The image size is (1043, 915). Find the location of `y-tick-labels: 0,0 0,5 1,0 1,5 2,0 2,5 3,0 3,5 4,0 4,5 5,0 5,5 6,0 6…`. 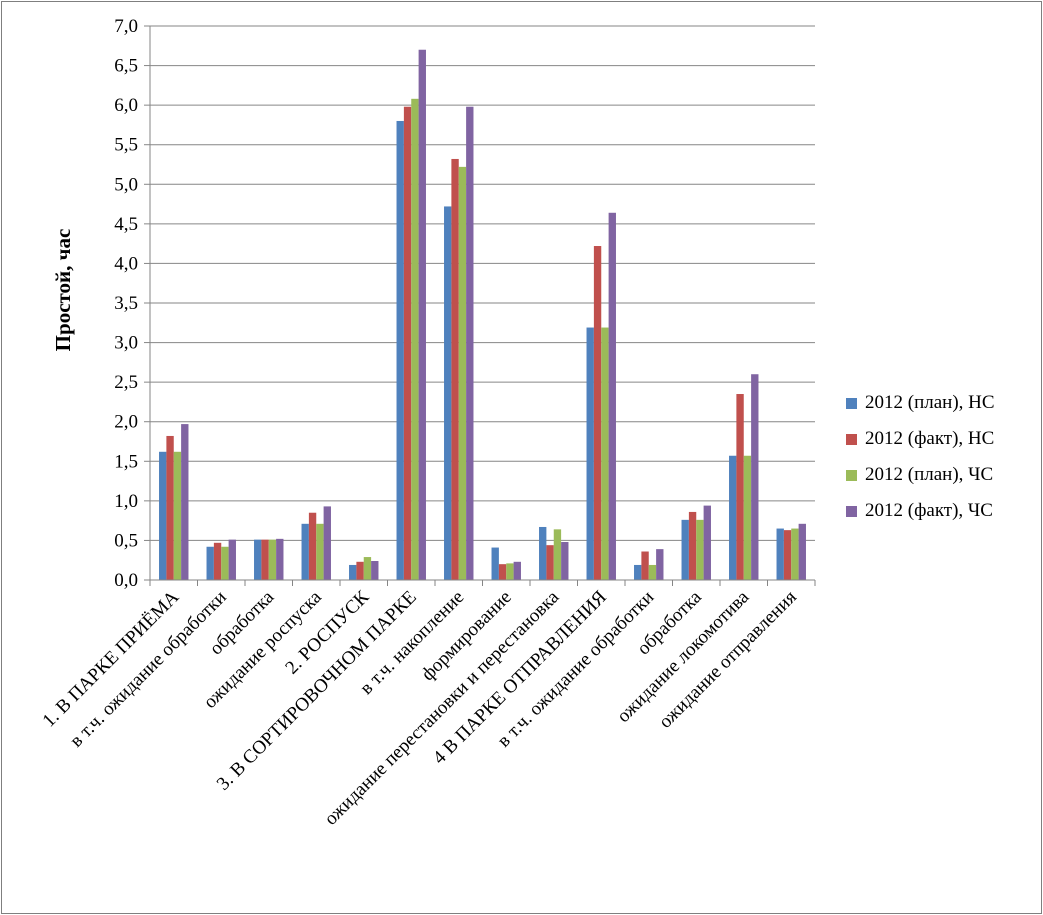

y-tick-labels: 0,0 0,5 1,0 1,5 2,0 2,5 3,0 3,5 4,0 4,5 5,0 5,5 6,0 6… is located at coordinates (126, 303).